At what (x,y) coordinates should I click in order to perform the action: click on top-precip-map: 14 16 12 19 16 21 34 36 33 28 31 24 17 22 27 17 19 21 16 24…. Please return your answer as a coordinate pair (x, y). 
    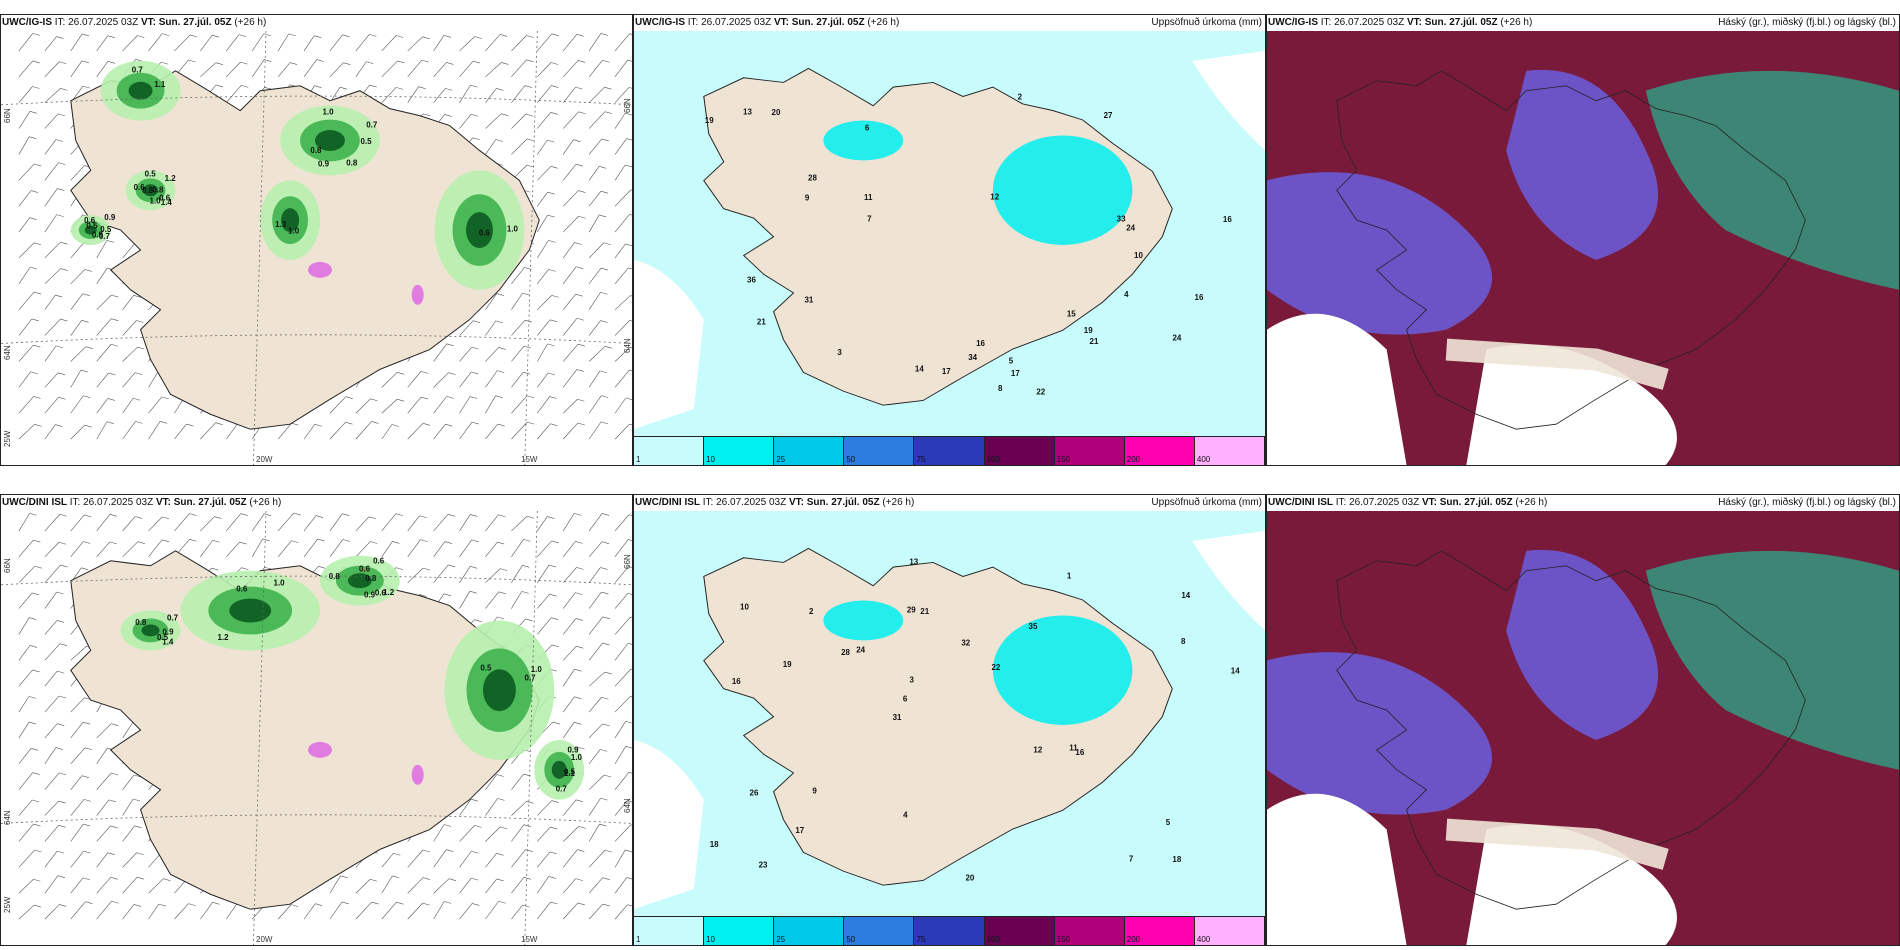
    Looking at the image, I should click on (949, 234).